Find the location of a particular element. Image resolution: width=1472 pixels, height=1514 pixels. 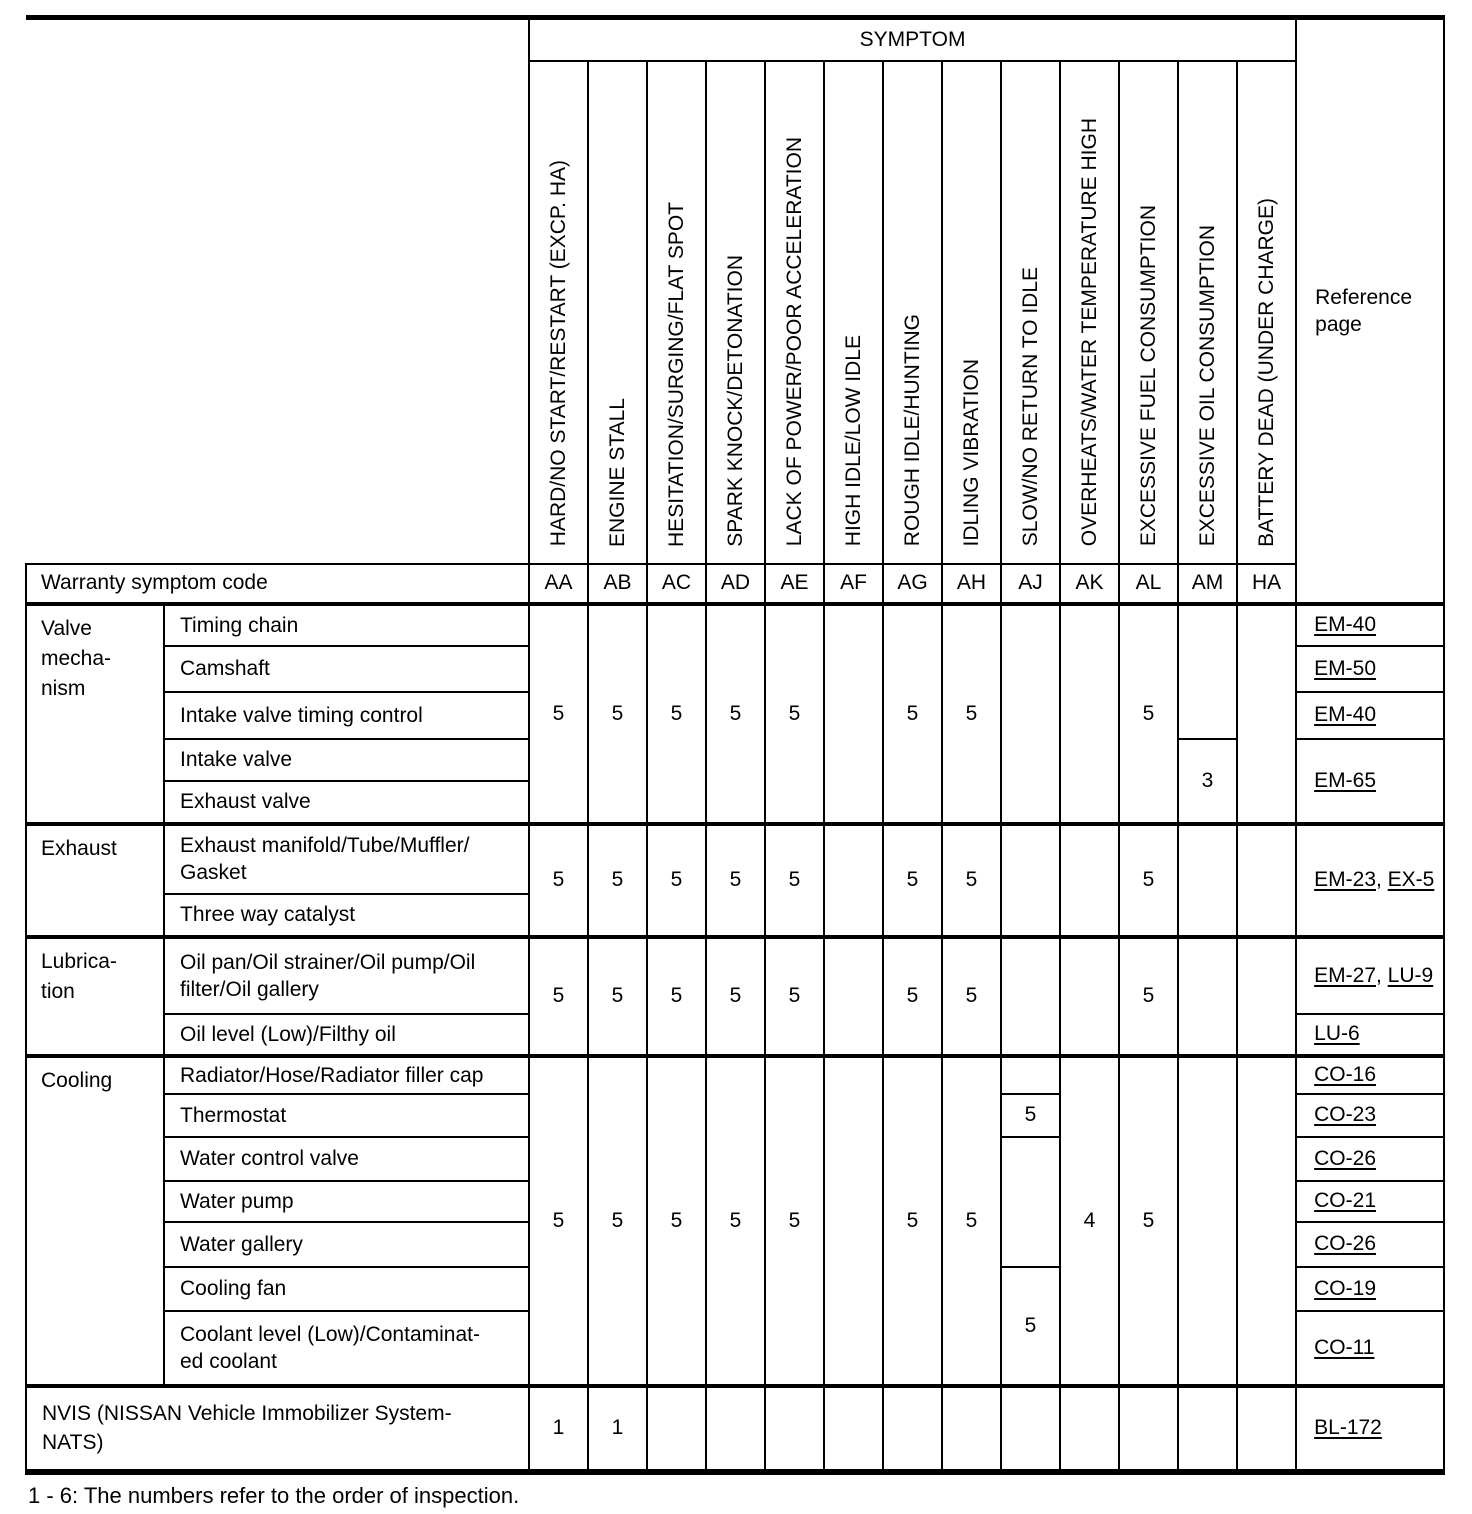

code-ab: AB is located at coordinates (617, 584).